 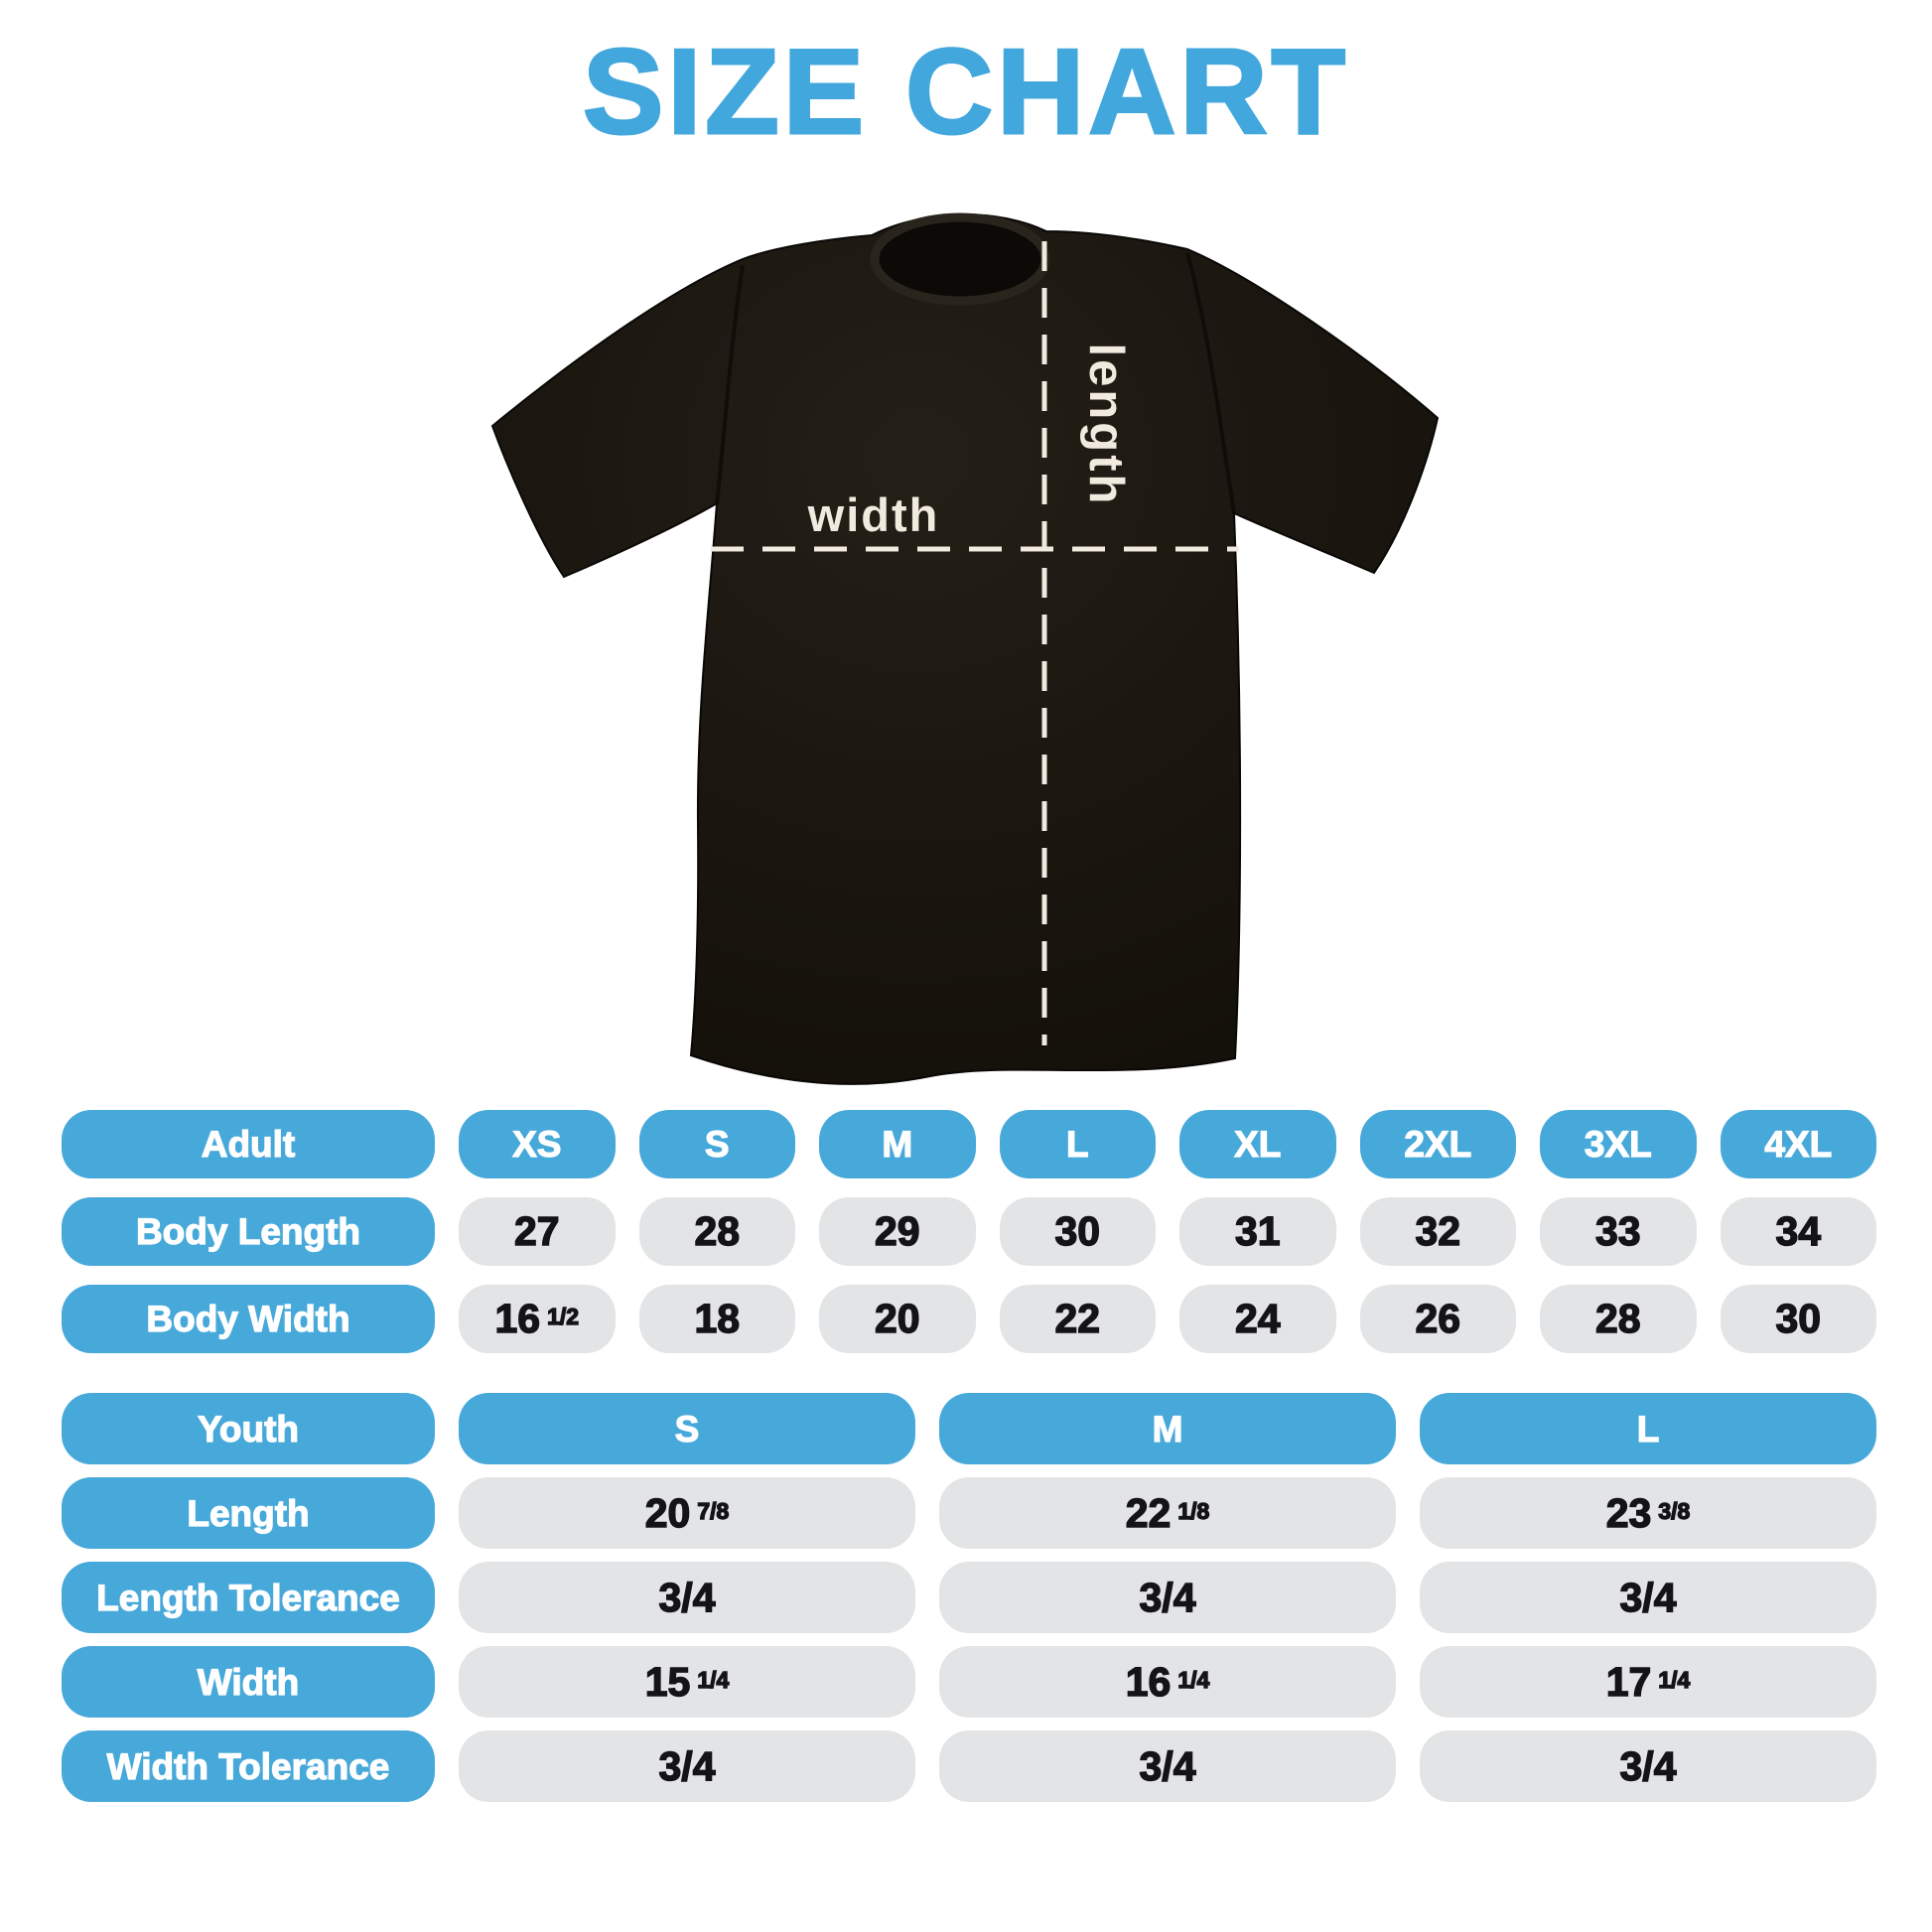 What do you see at coordinates (537, 1231) in the screenshot?
I see `value-pill: 27` at bounding box center [537, 1231].